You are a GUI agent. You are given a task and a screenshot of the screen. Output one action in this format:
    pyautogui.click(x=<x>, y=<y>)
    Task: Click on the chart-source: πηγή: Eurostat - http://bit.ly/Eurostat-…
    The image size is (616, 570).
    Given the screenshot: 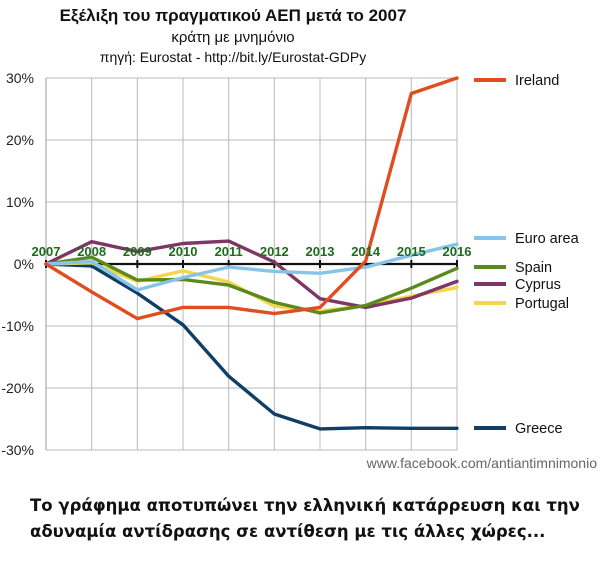 What is the action you would take?
    pyautogui.click(x=233, y=57)
    